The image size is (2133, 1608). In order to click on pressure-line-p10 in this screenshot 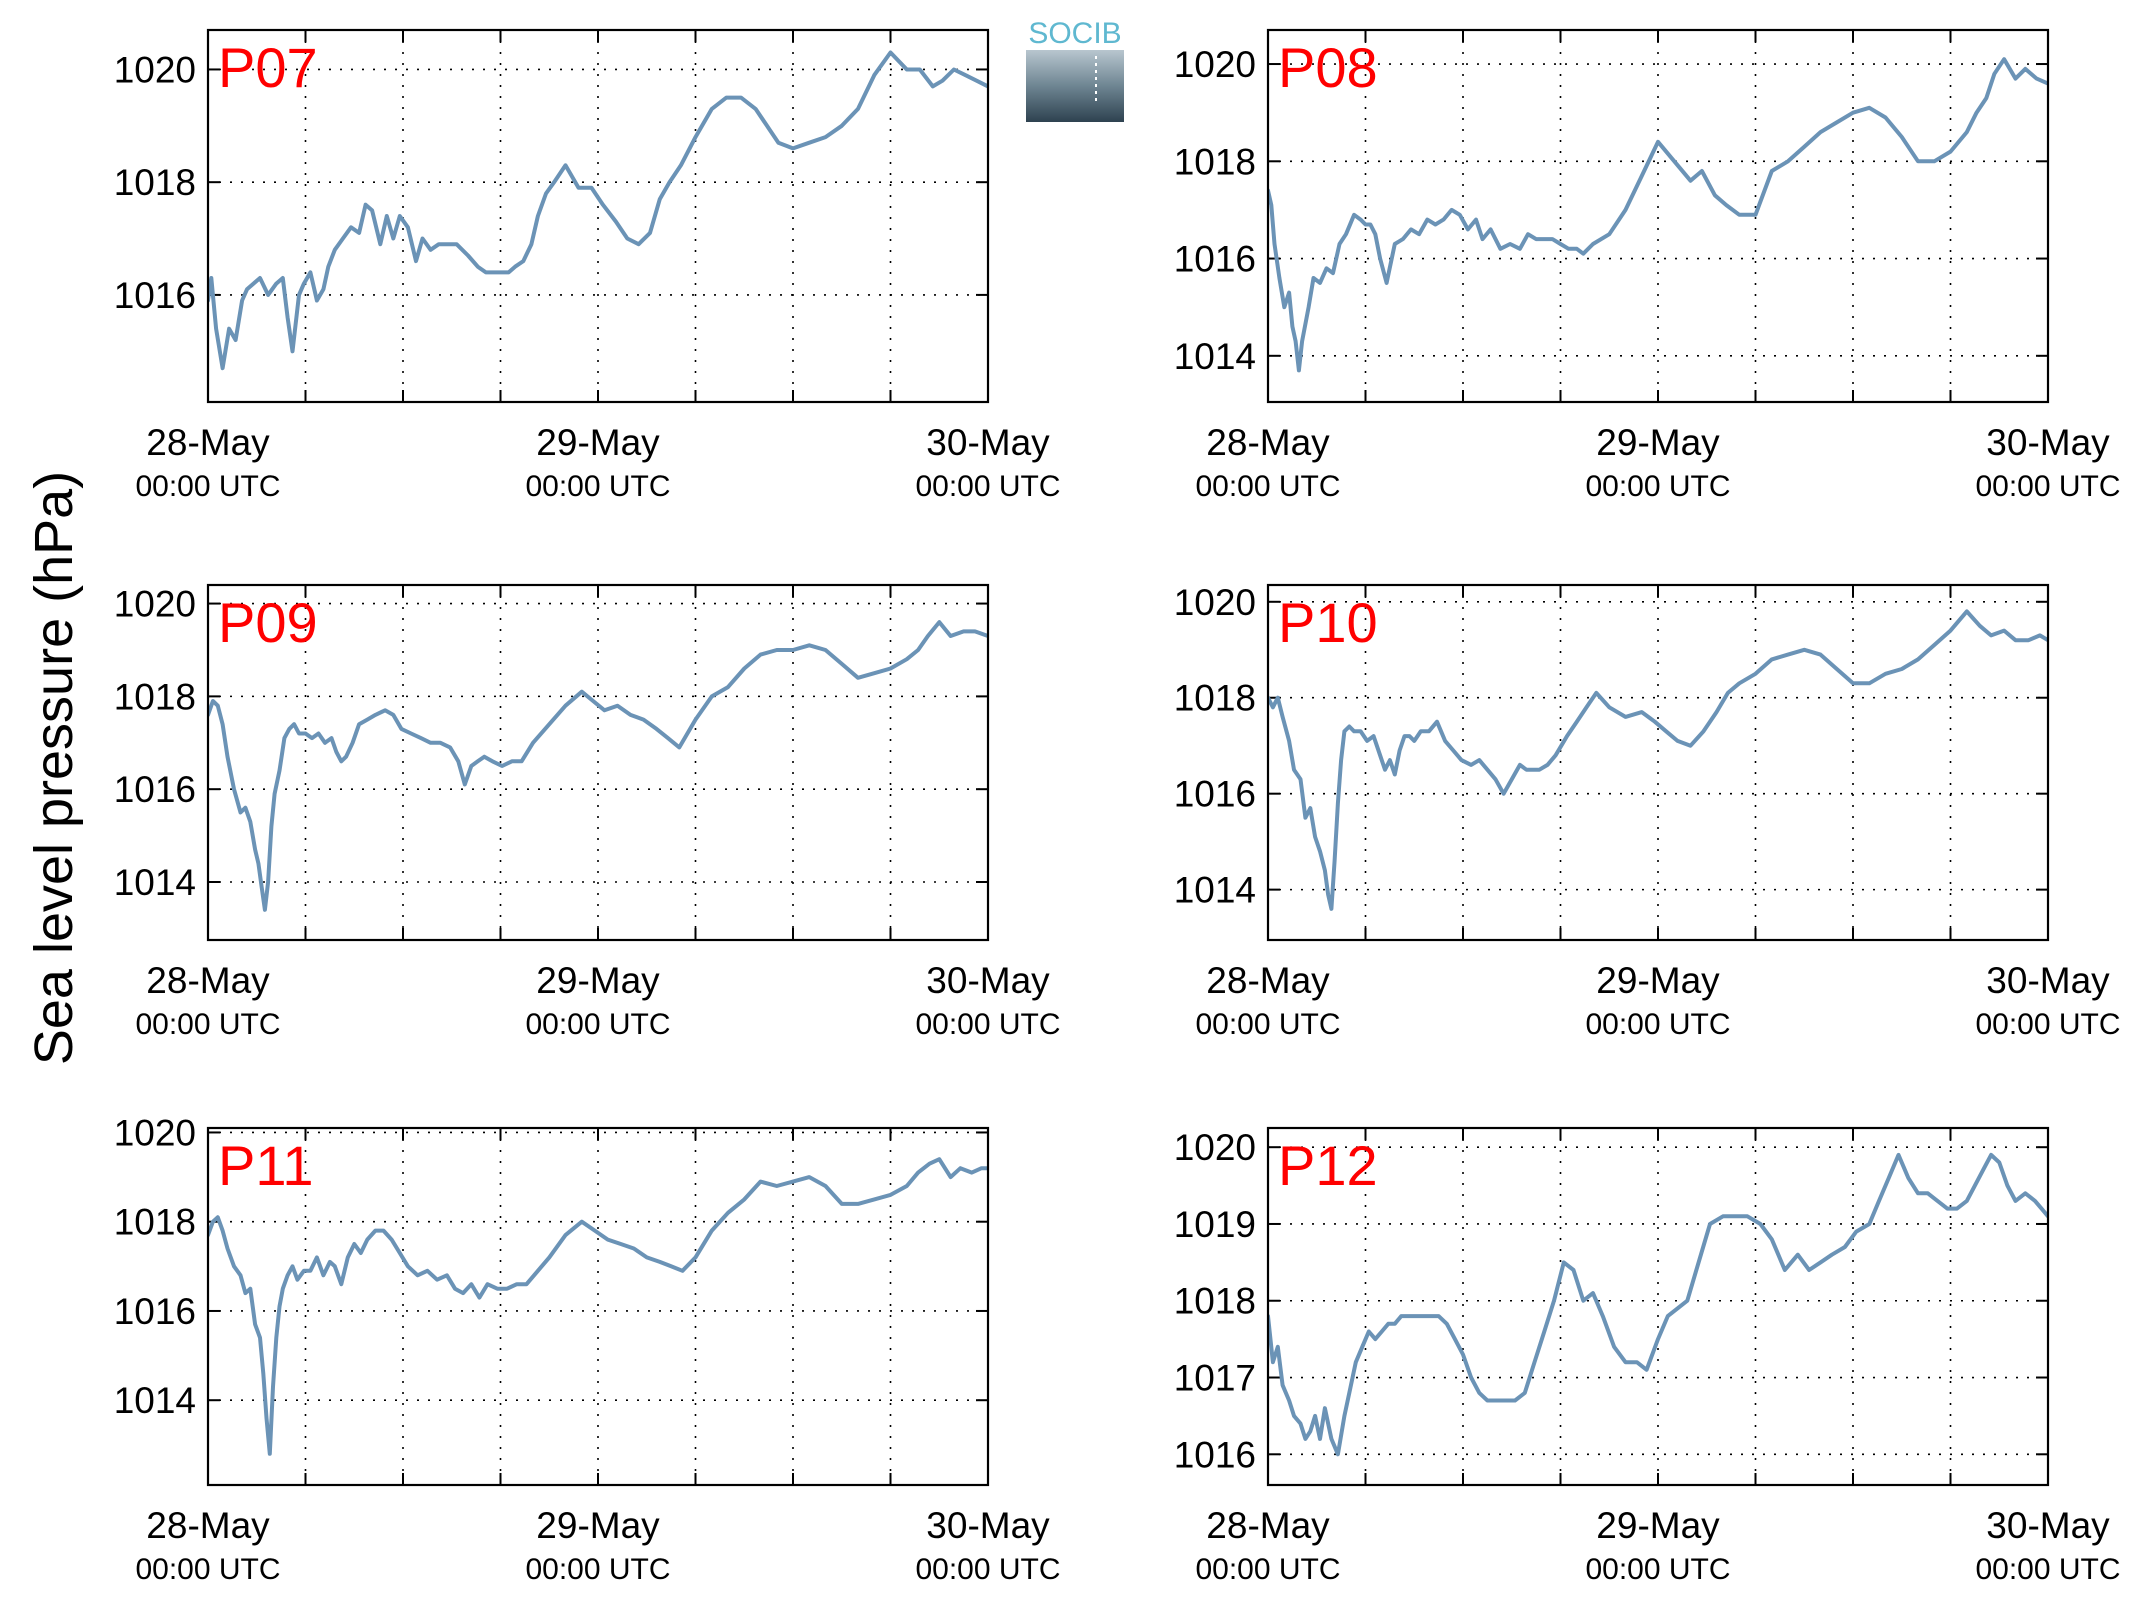, I will do `click(1658, 760)`.